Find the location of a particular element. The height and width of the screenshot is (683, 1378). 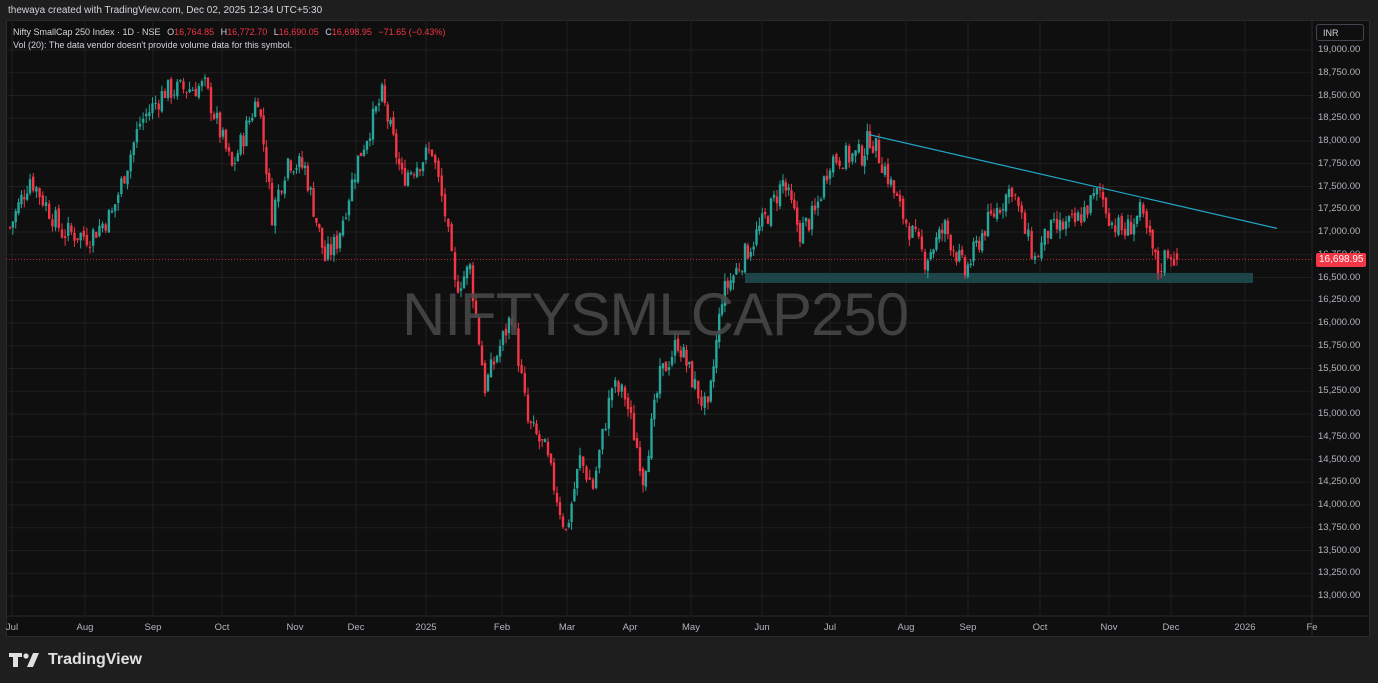

currency-button: INR is located at coordinates (1340, 32).